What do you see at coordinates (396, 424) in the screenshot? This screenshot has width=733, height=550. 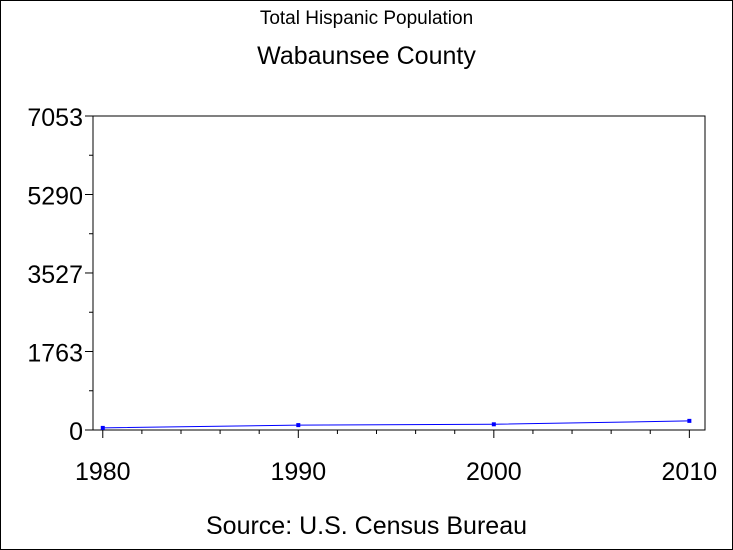 I see `series-line` at bounding box center [396, 424].